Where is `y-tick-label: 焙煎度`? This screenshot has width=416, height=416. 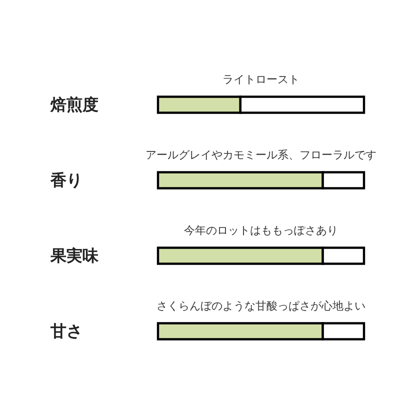 y-tick-label: 焙煎度 is located at coordinates (74, 104).